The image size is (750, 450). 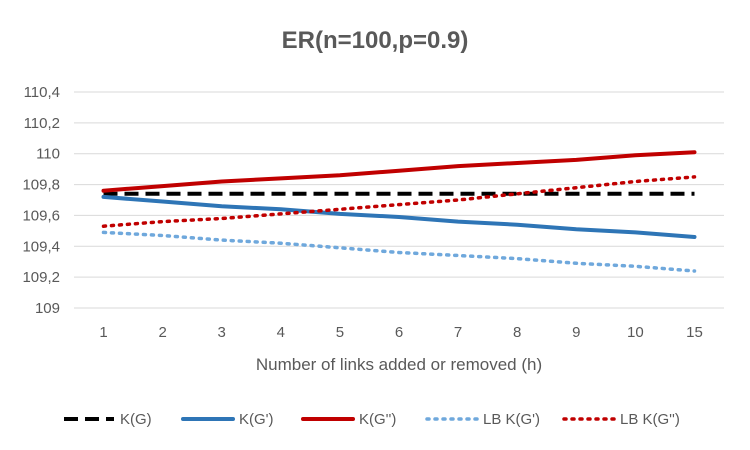 What do you see at coordinates (47, 308) in the screenshot?
I see `y-tick-label: 109` at bounding box center [47, 308].